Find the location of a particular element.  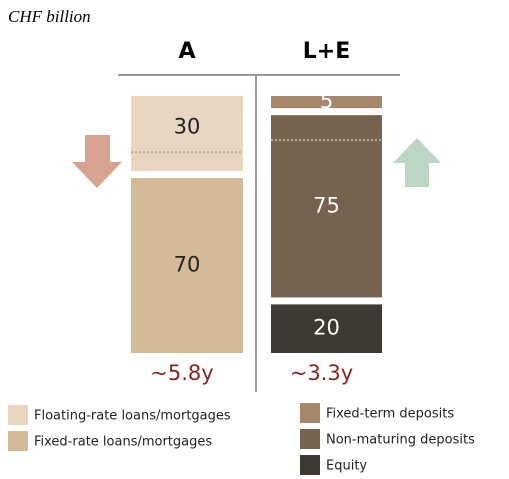

segment-label: 5 is located at coordinates (326, 101).